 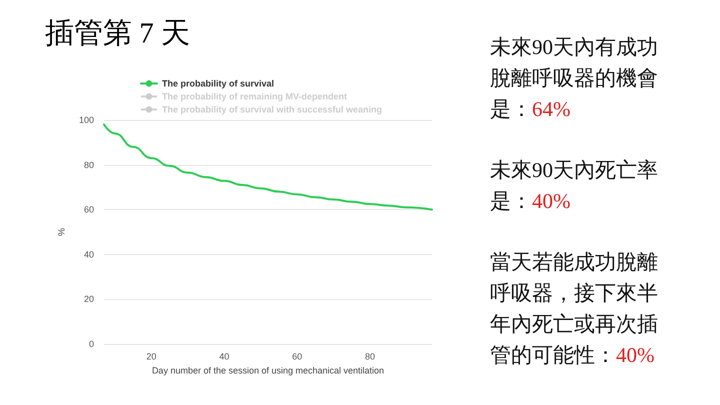 I want to click on y-tick-label: 100, so click(x=86, y=120).